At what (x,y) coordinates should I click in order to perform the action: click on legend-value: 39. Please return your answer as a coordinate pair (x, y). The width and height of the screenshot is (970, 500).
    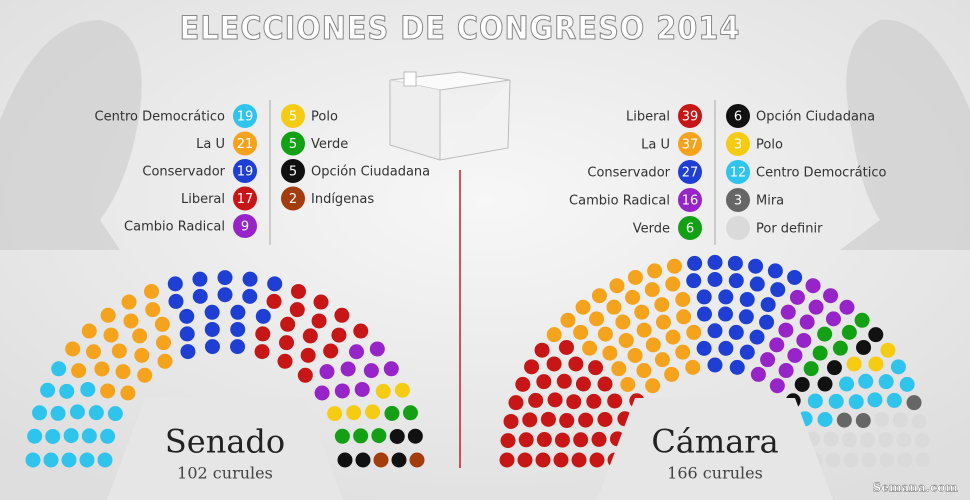
    Looking at the image, I should click on (690, 117).